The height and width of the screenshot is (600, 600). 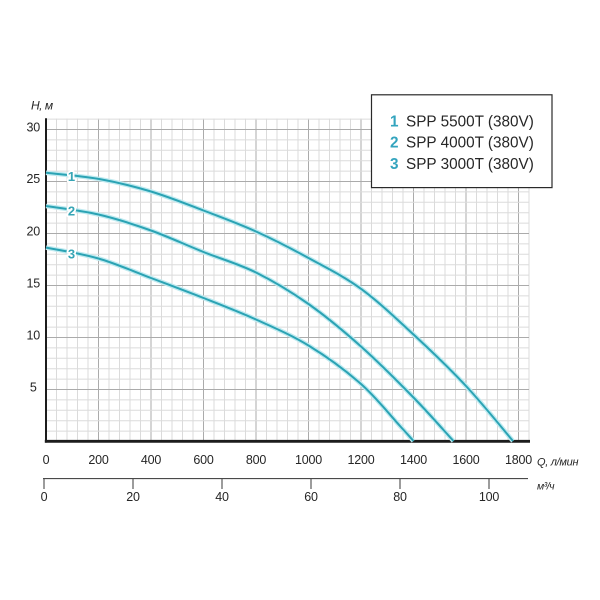 I want to click on svg-text: H, м, so click(x=42, y=106).